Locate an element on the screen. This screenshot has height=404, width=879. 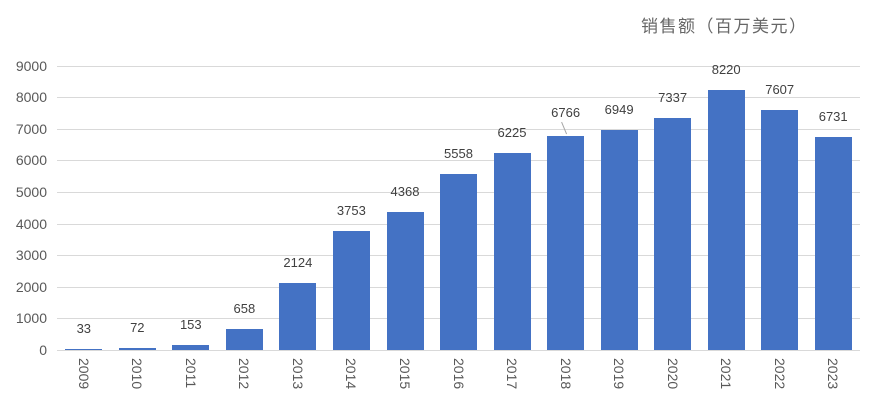
data-label-2009: 33 is located at coordinates (84, 328).